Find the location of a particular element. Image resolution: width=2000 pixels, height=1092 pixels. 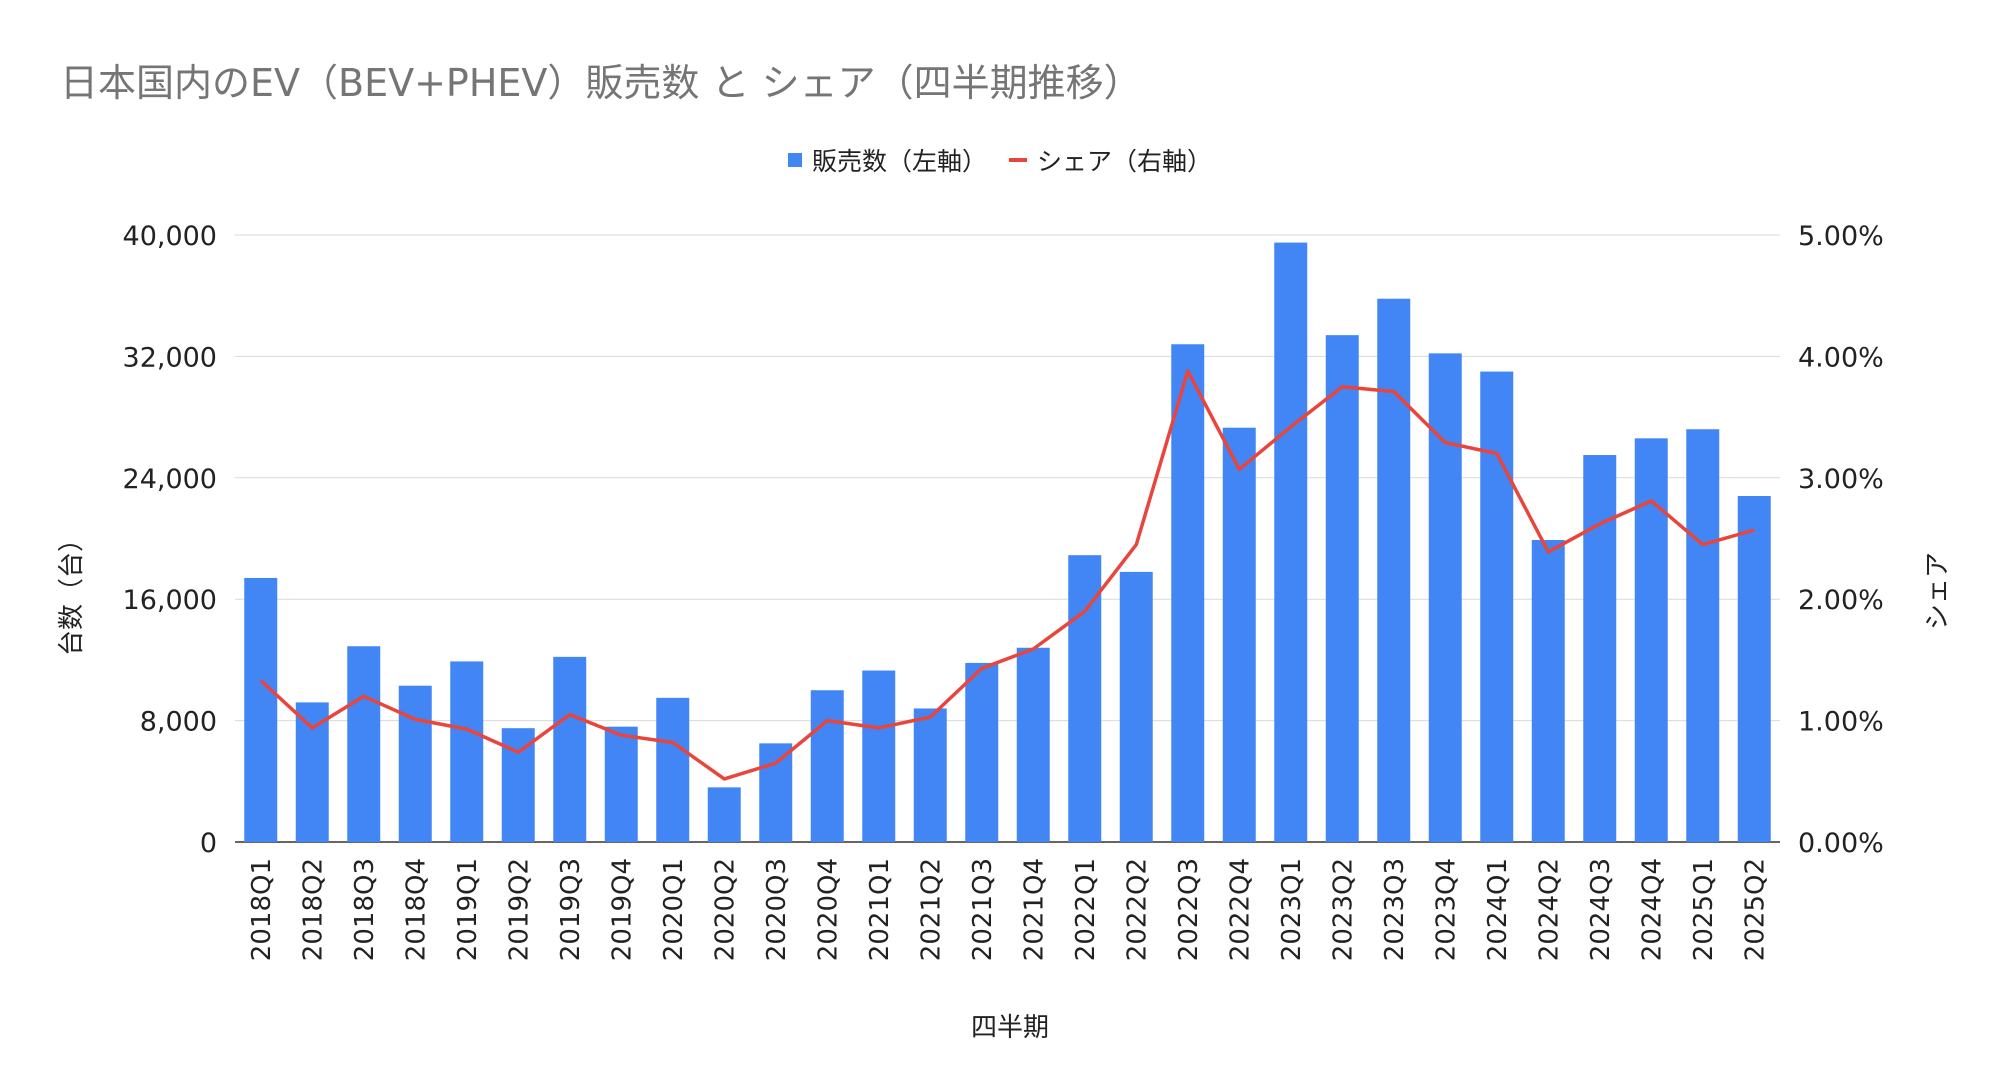

x-tick-label: 2025Q1 is located at coordinates (1704, 909).